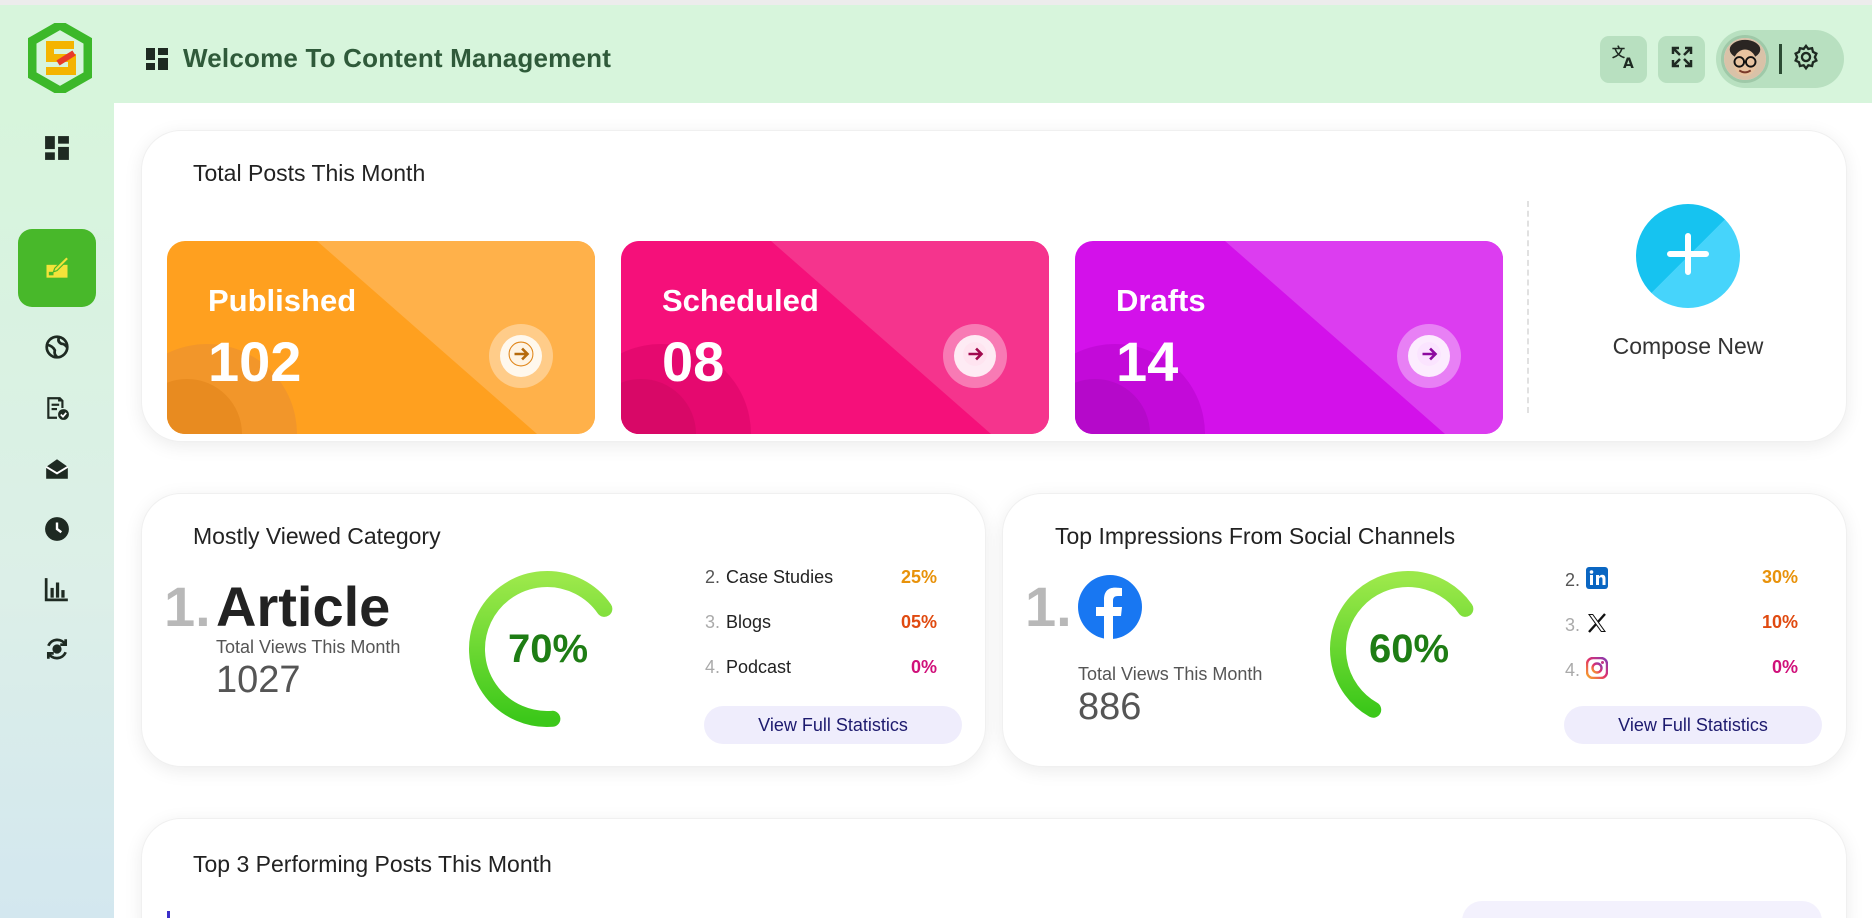  I want to click on drafts-count: 14, so click(1147, 361).